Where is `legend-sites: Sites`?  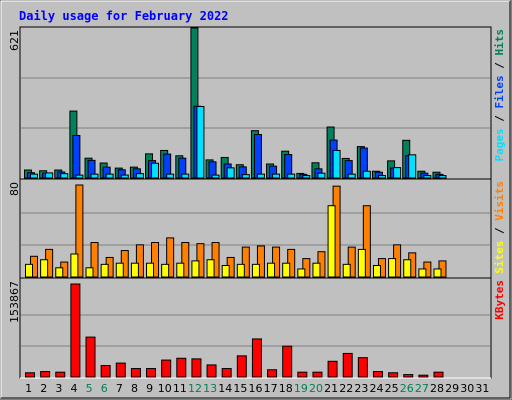
legend-sites: Sites is located at coordinates (499, 257).